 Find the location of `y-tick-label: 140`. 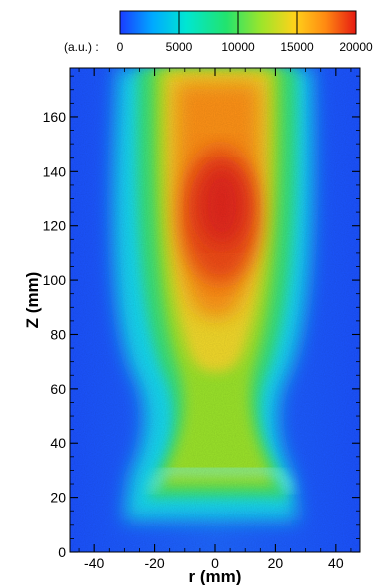

y-tick-label: 140 is located at coordinates (55, 171).